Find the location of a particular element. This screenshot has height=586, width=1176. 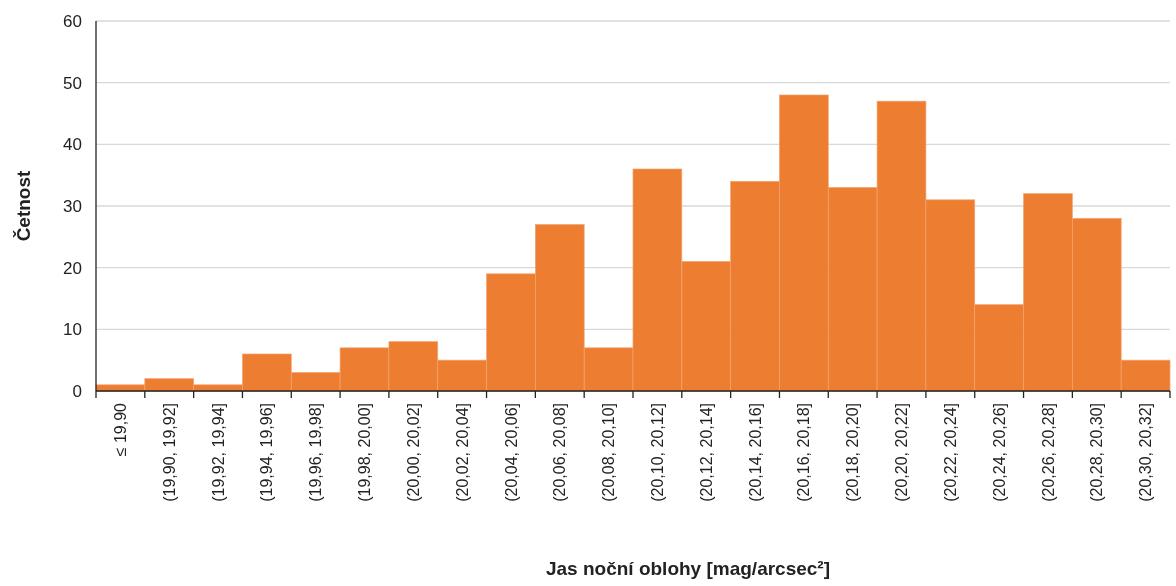

x-tick-label: (19,92, 19,94] is located at coordinates (218, 452).